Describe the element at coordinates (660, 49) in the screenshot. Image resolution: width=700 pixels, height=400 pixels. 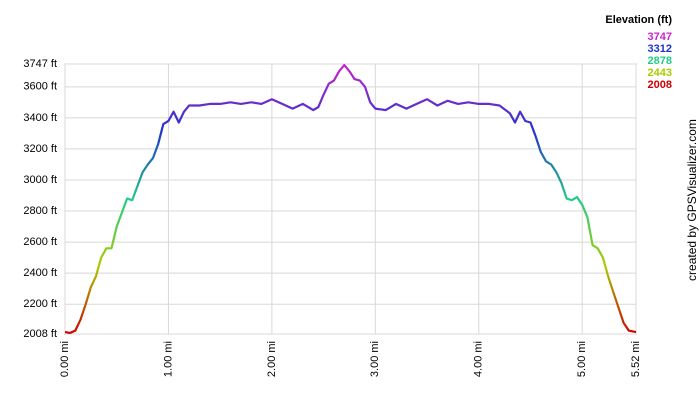
I see `legend-value: 3312` at that location.